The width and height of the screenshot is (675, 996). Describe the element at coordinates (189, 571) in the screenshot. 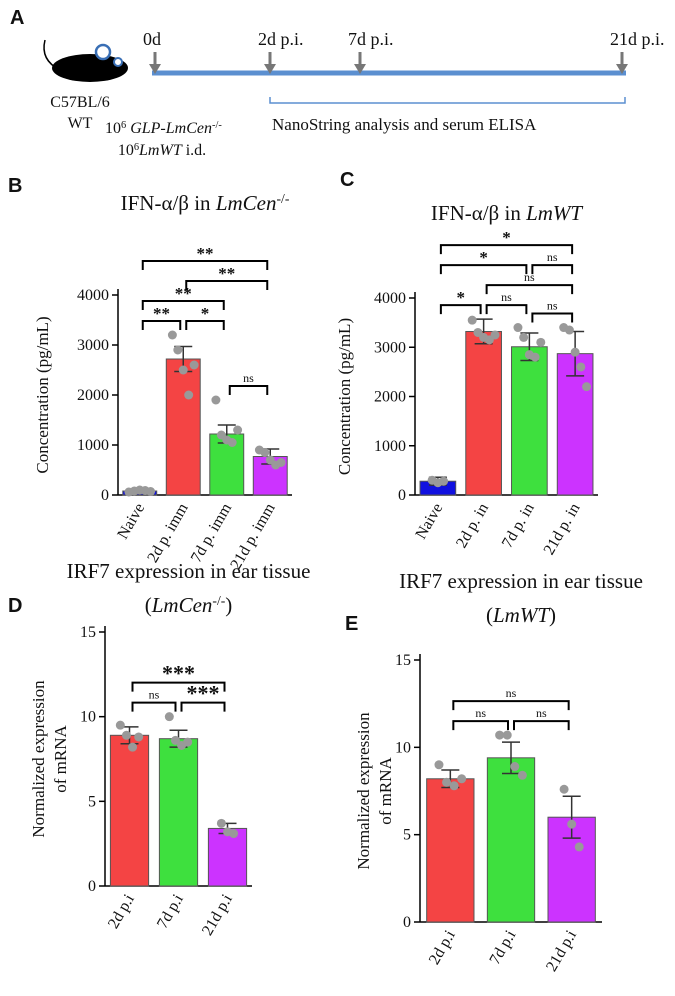

I see `text-part: IRF7 expression in ear tissue` at that location.